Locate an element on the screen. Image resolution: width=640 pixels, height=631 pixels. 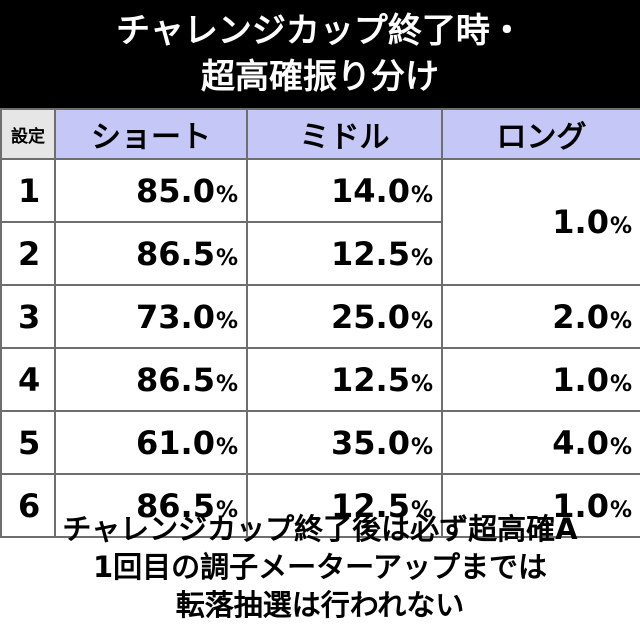
long-cell-merged: 1.0% is located at coordinates (540, 222).